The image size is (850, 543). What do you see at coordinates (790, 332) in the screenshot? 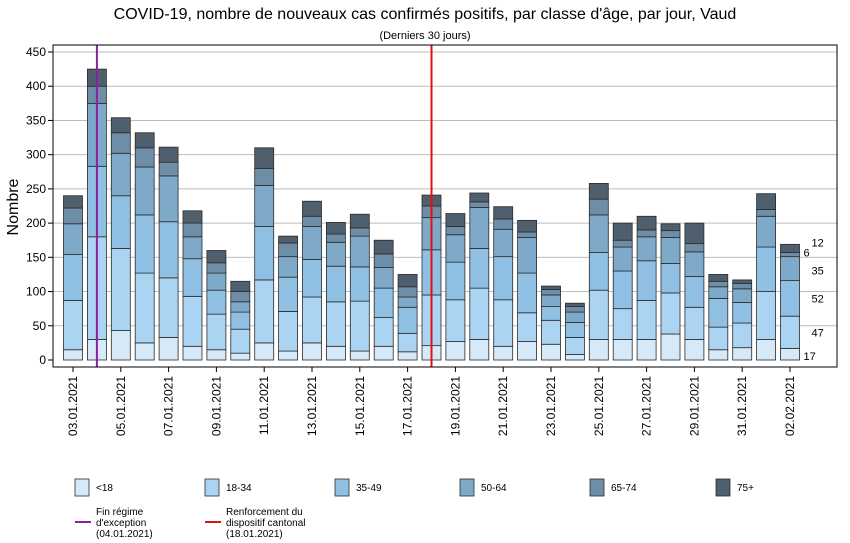
I see `bar-18-34-02-02-2021` at bounding box center [790, 332].